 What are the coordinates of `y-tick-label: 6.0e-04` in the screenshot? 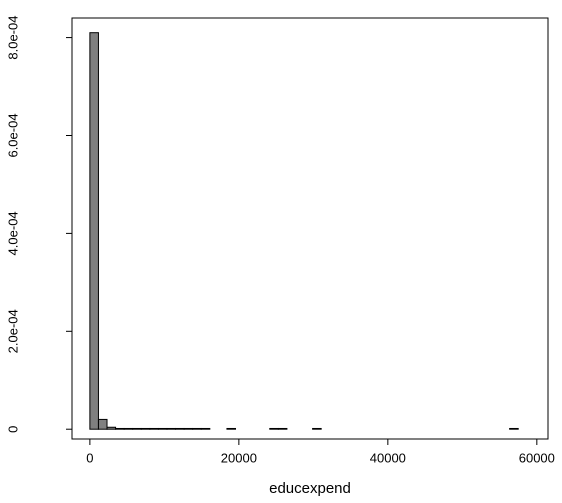 It's located at (12, 135).